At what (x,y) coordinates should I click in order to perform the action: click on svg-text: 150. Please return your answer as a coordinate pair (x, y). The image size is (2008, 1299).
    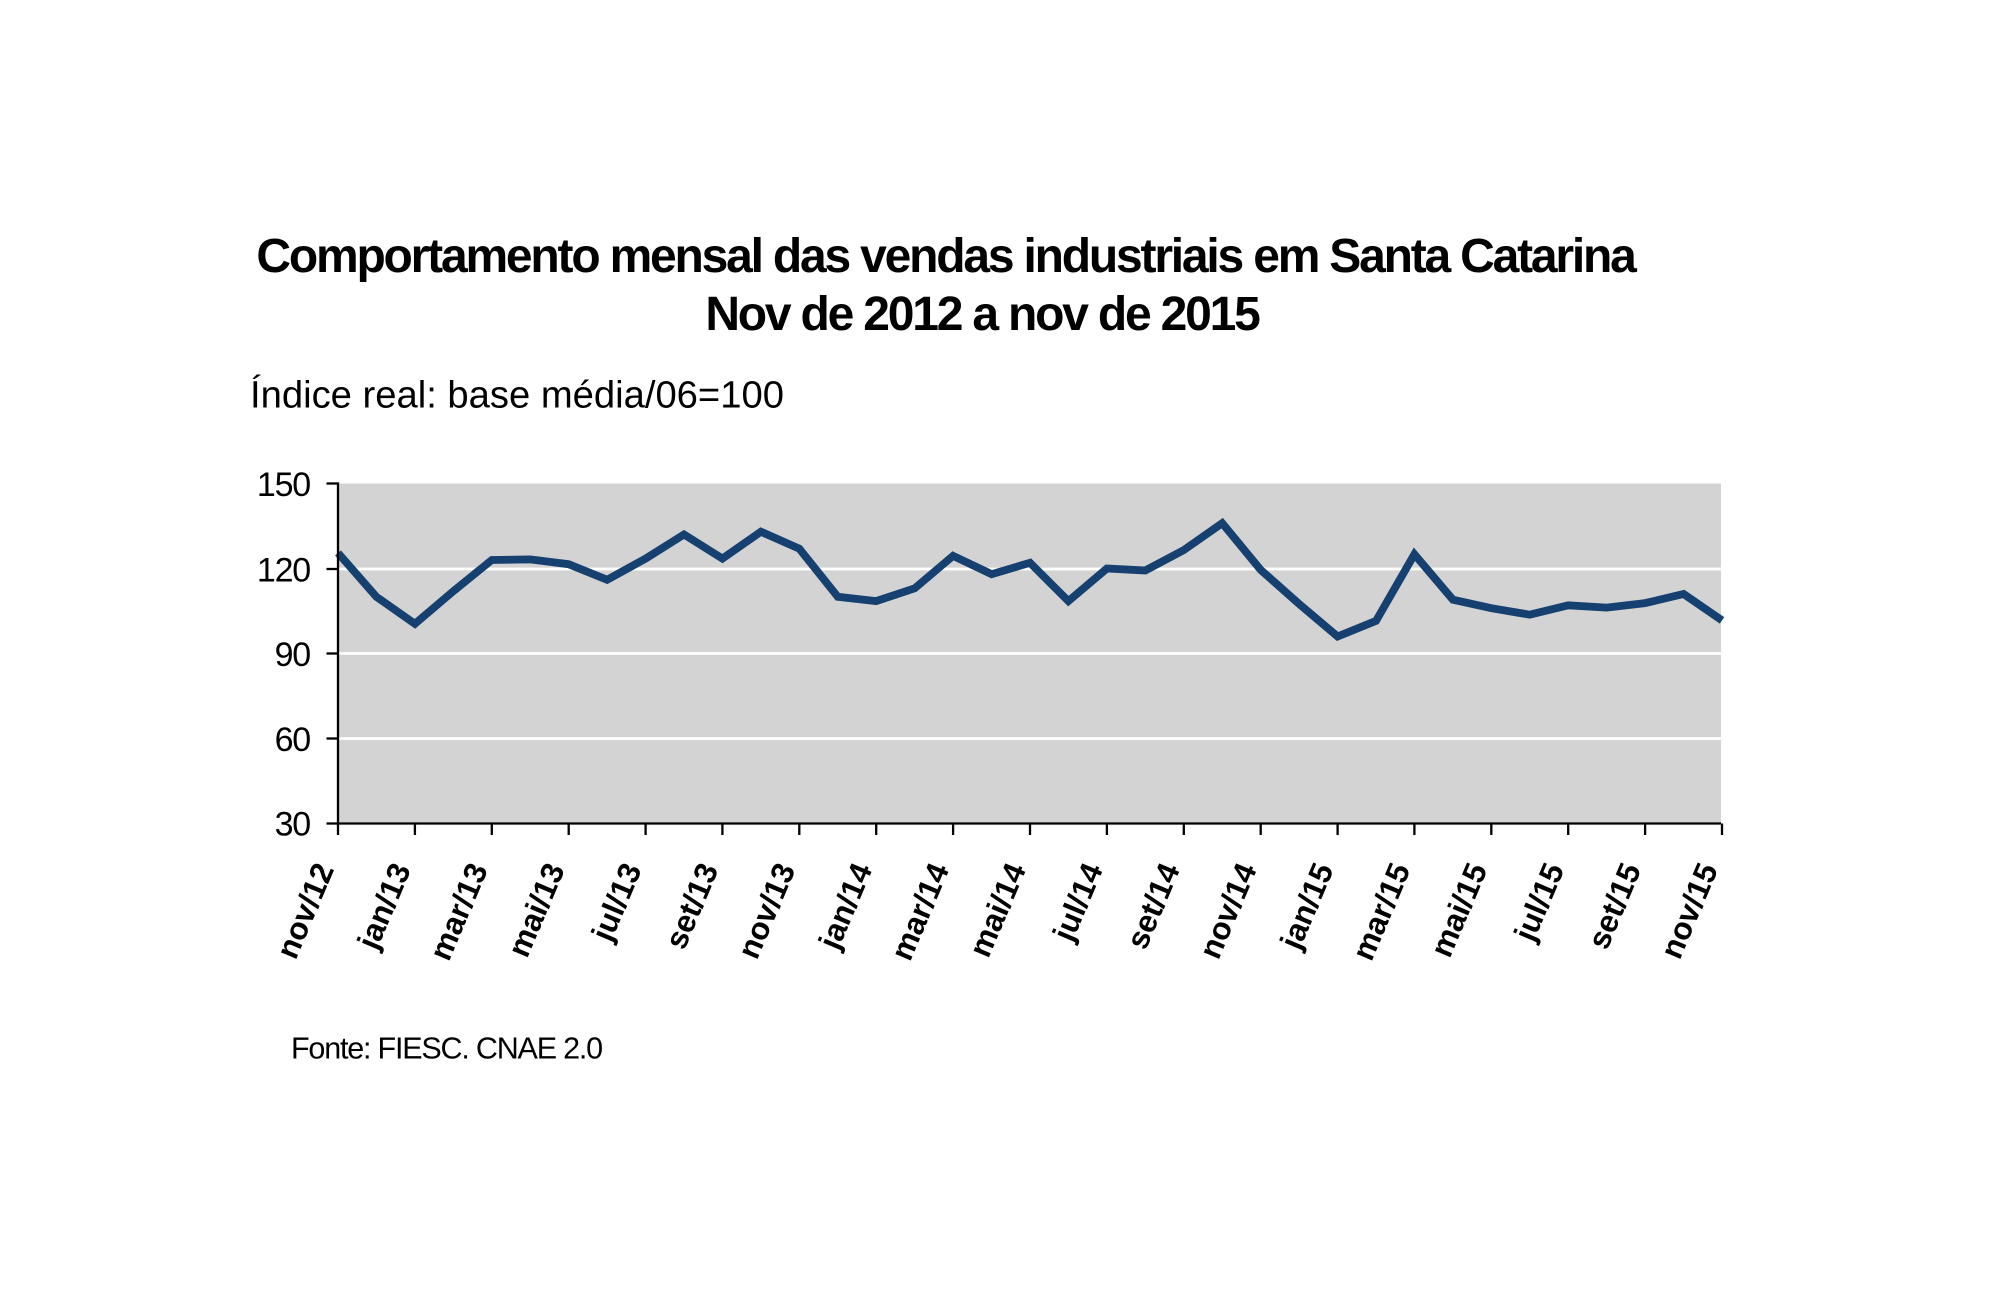
    Looking at the image, I should click on (283, 485).